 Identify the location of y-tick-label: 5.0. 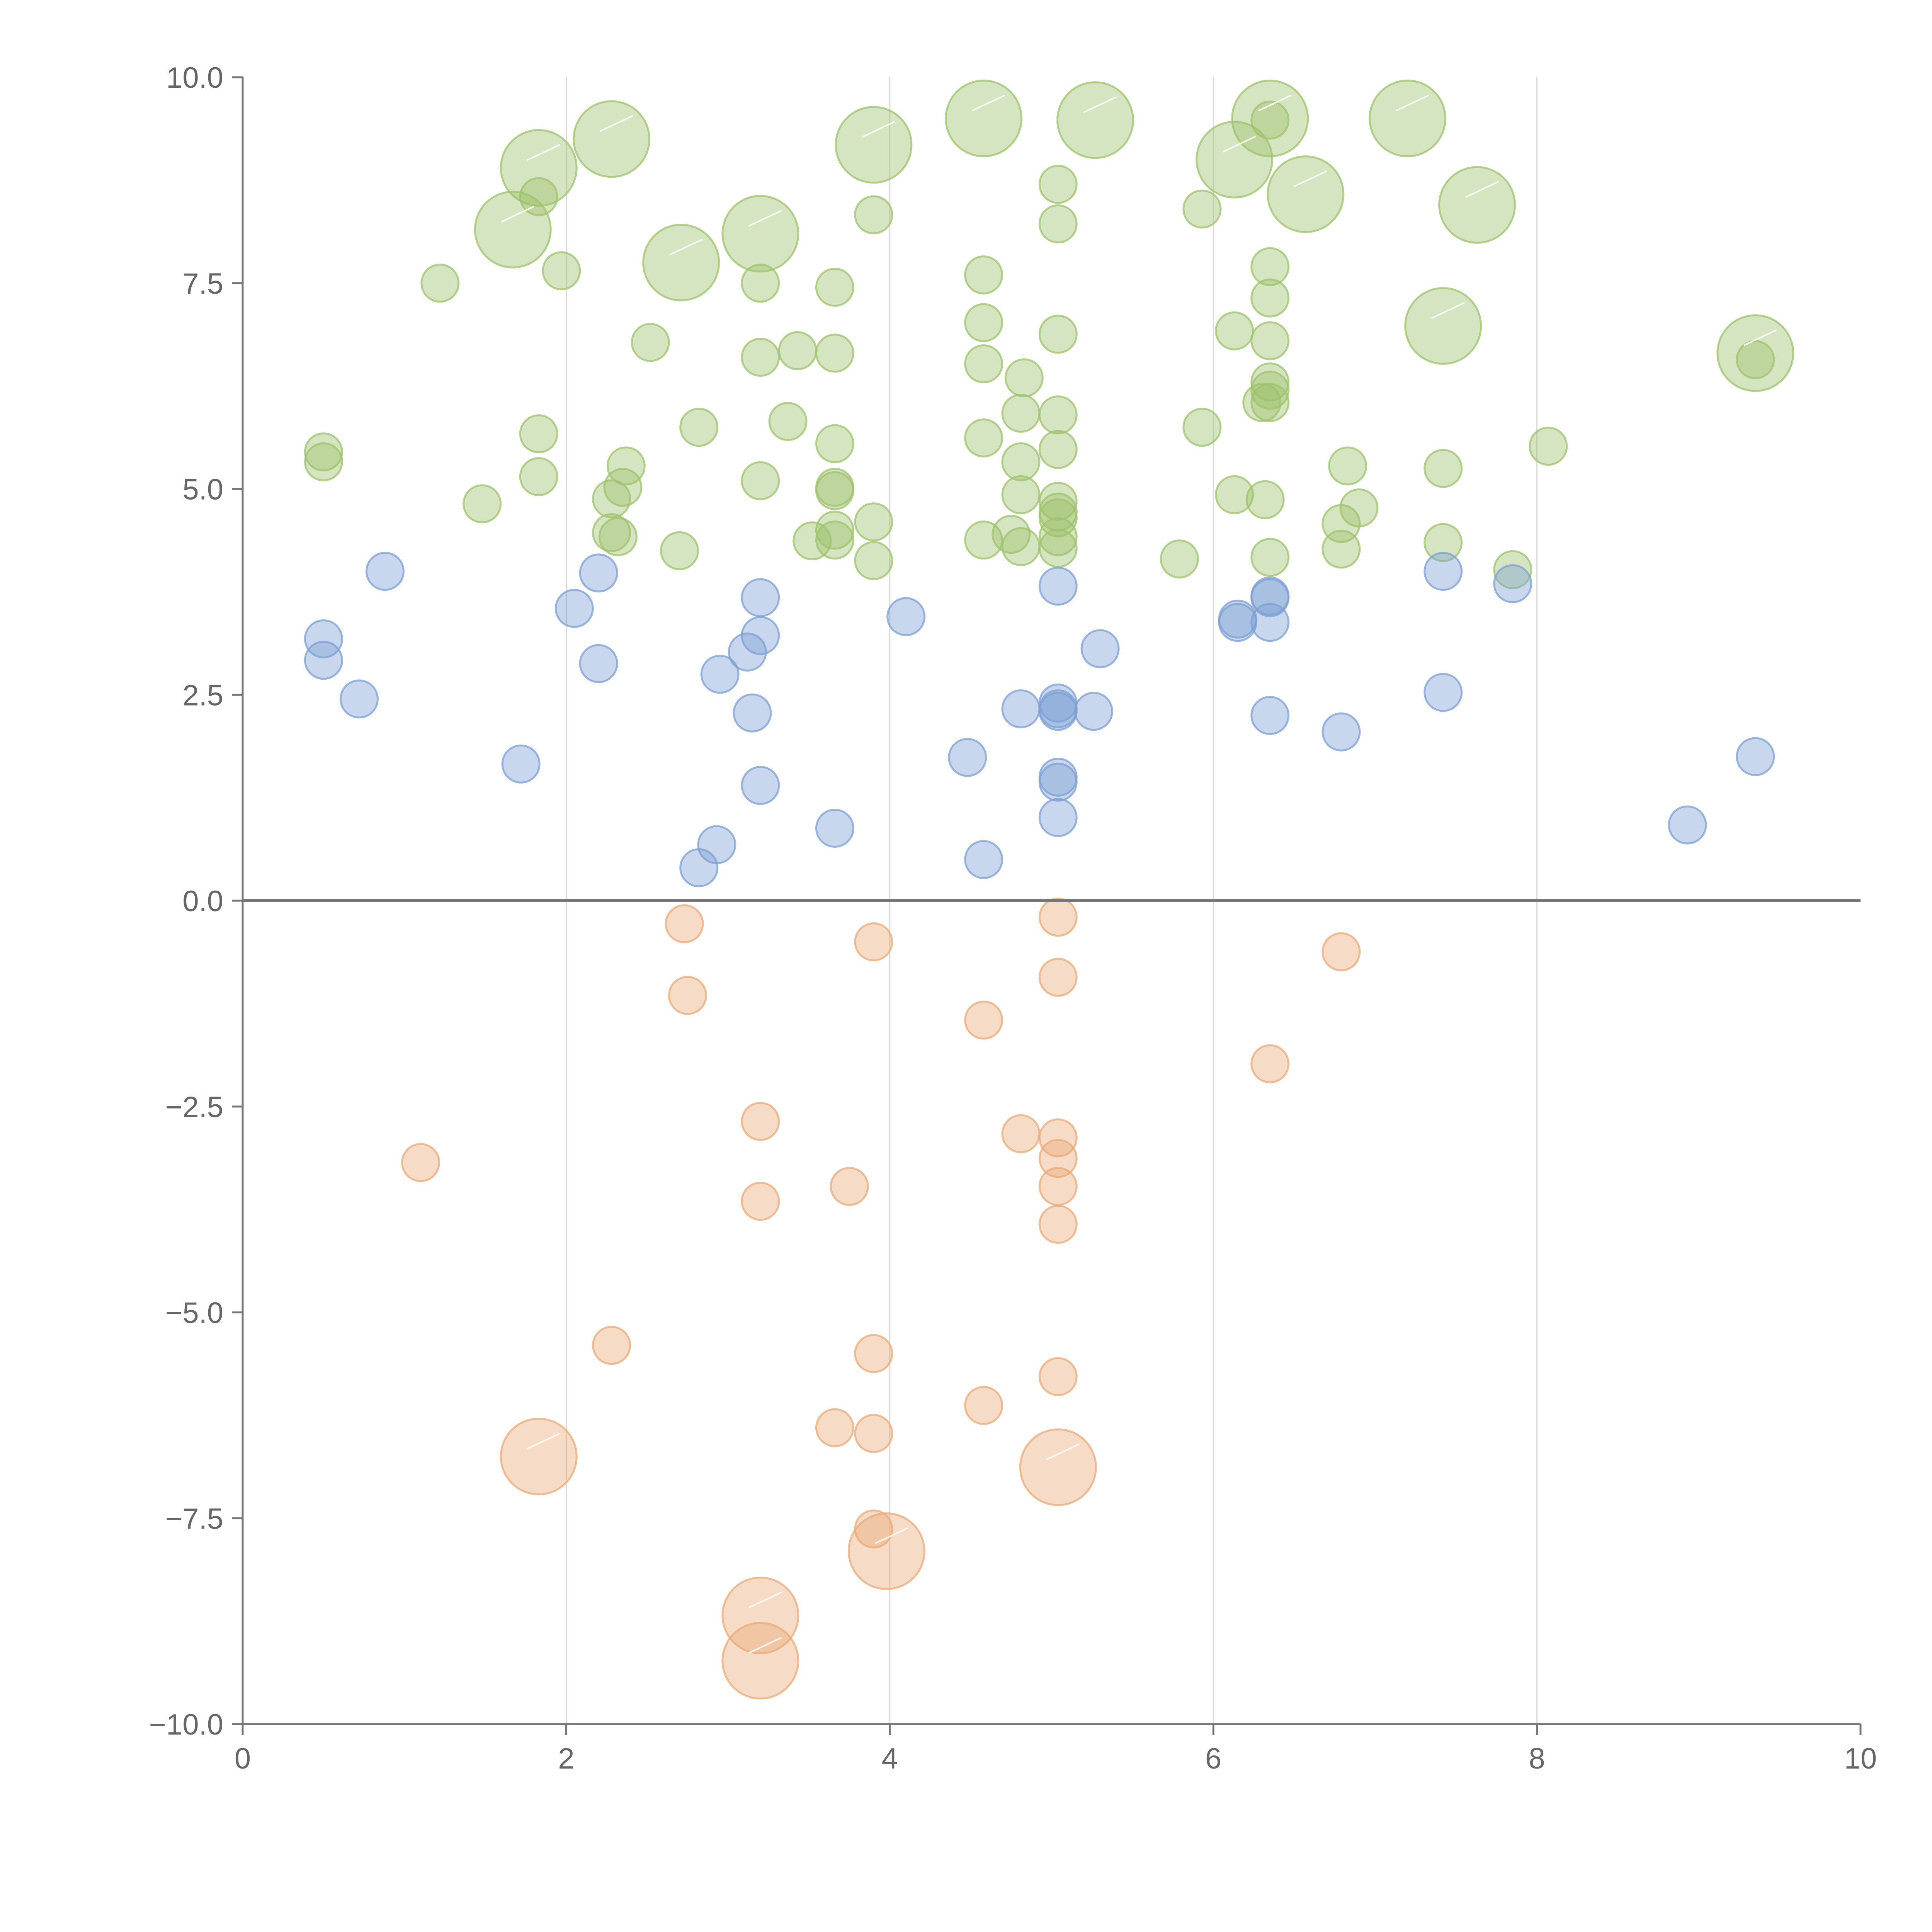
(202, 489).